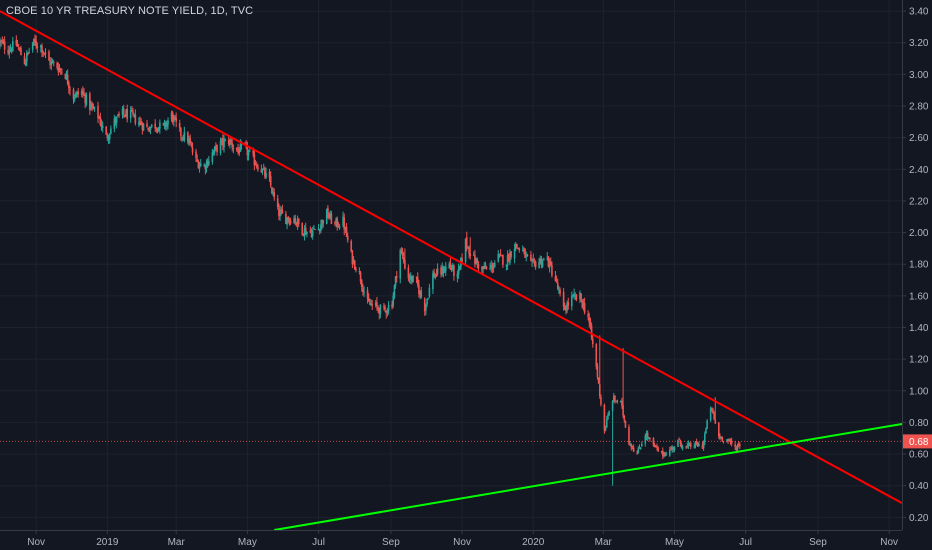 The height and width of the screenshot is (550, 932). I want to click on y-tick-label: 2.20, so click(919, 201).